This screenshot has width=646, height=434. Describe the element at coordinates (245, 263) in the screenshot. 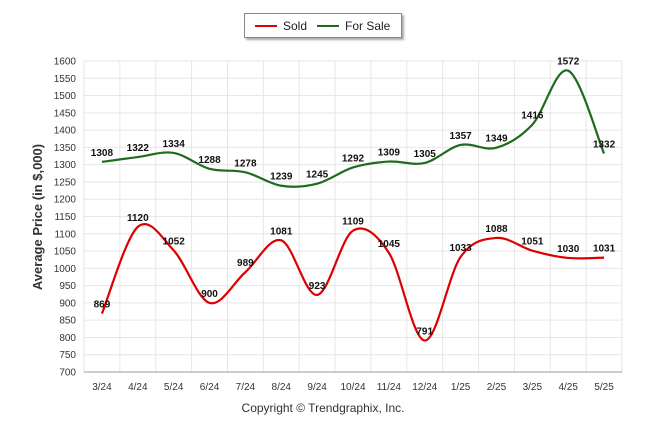

I see `data-label-sold: 989` at that location.